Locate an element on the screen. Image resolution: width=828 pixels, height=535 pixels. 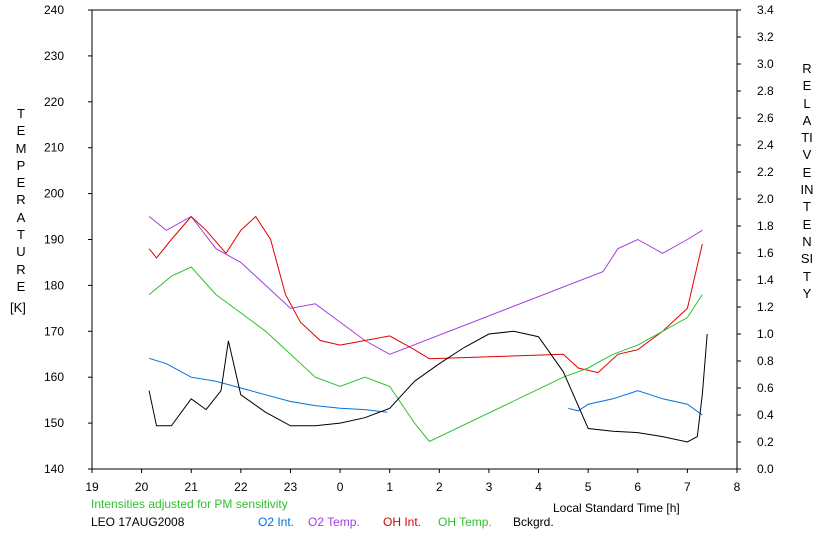
x-axis-label: Local Standard Time [h] is located at coordinates (616, 508).